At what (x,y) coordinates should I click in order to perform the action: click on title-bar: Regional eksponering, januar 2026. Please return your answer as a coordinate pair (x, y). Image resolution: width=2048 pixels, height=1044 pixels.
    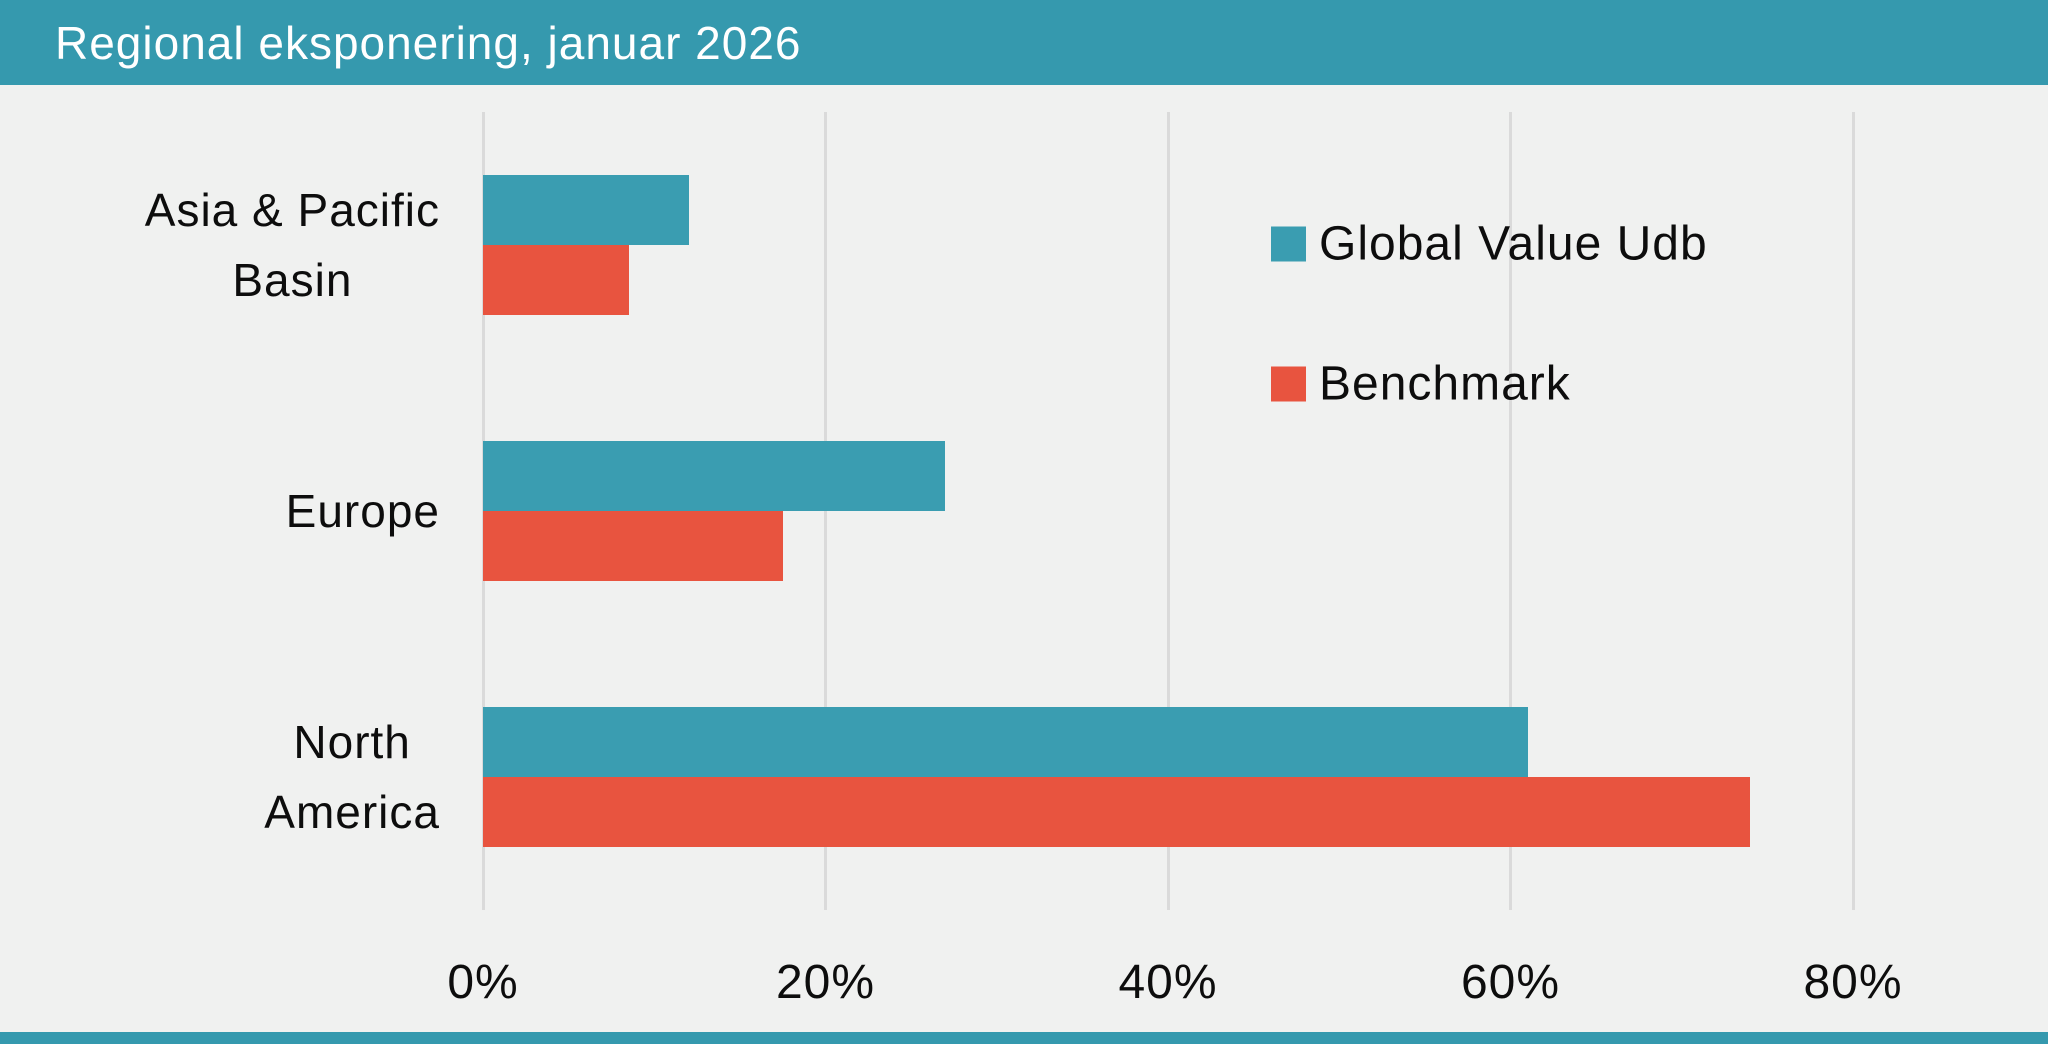
    Looking at the image, I should click on (1024, 42).